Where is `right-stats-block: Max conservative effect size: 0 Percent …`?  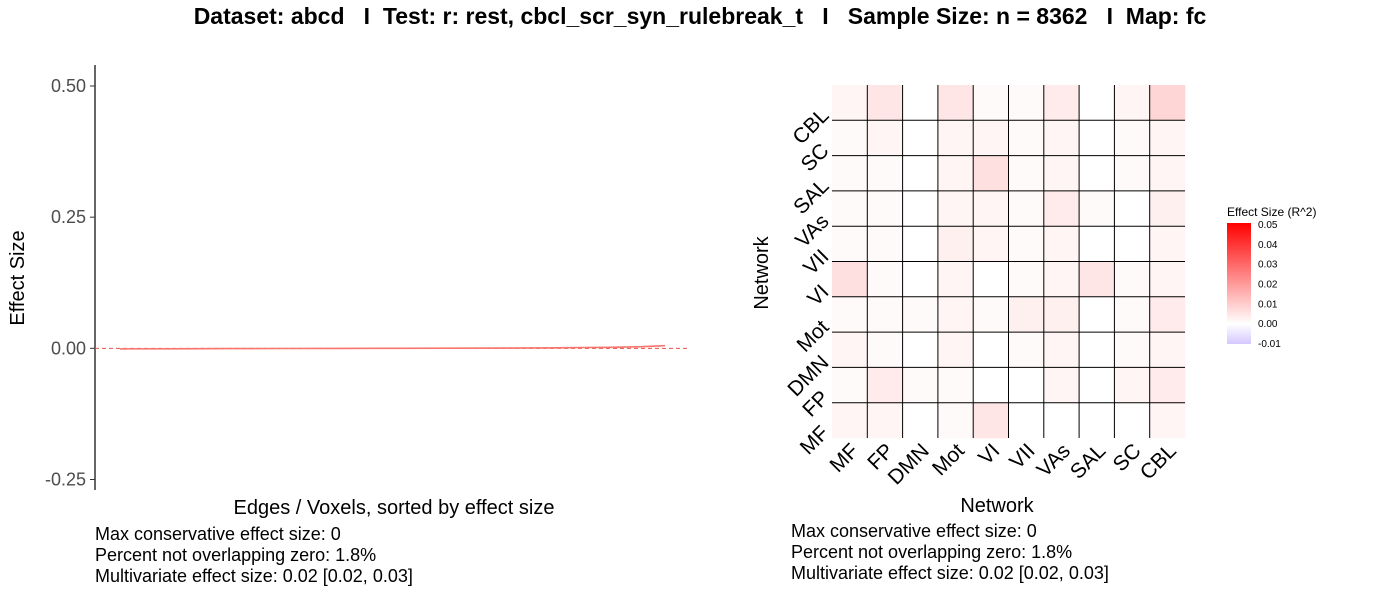
right-stats-block: Max conservative effect size: 0 Percent … is located at coordinates (950, 552).